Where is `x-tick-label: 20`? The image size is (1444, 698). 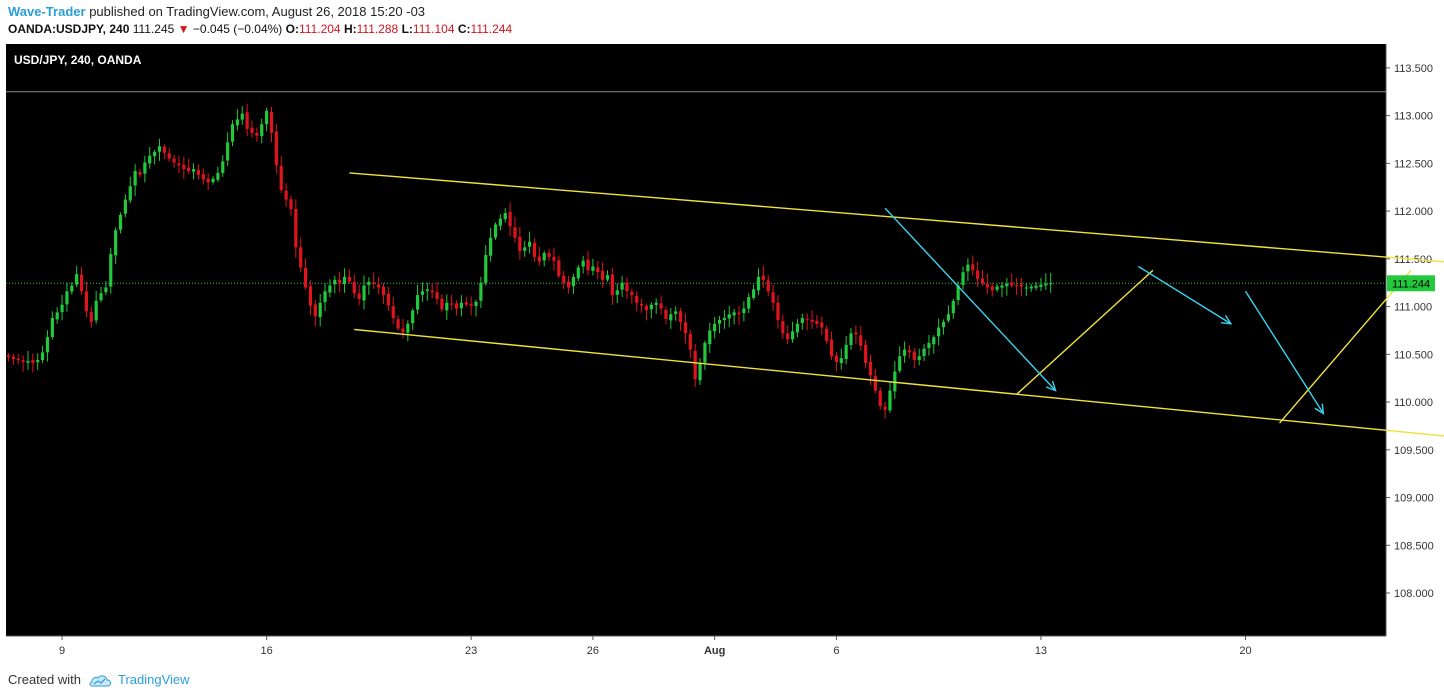
x-tick-label: 20 is located at coordinates (1245, 651).